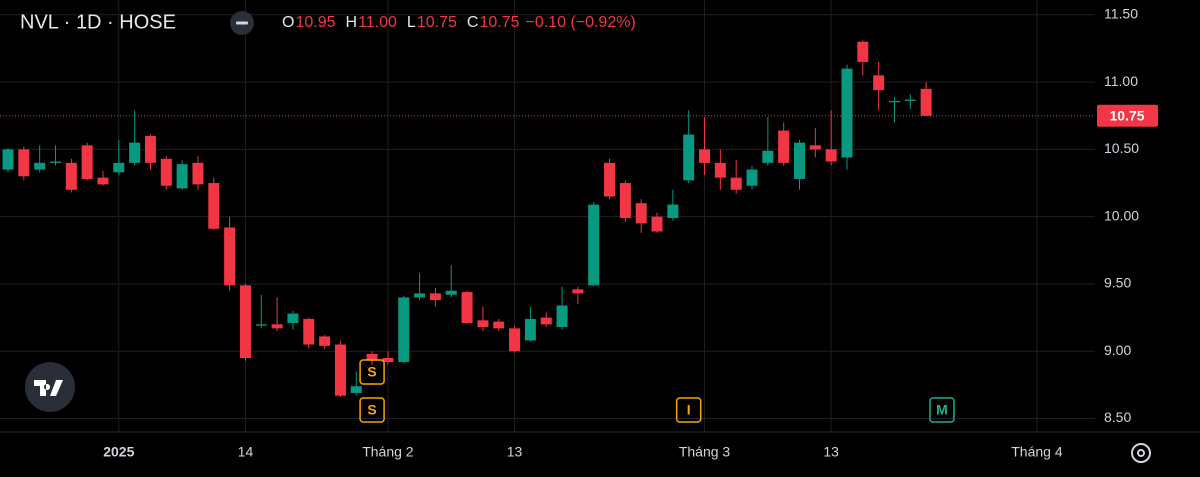  I want to click on last-price-label: 10.75, so click(1126, 115).